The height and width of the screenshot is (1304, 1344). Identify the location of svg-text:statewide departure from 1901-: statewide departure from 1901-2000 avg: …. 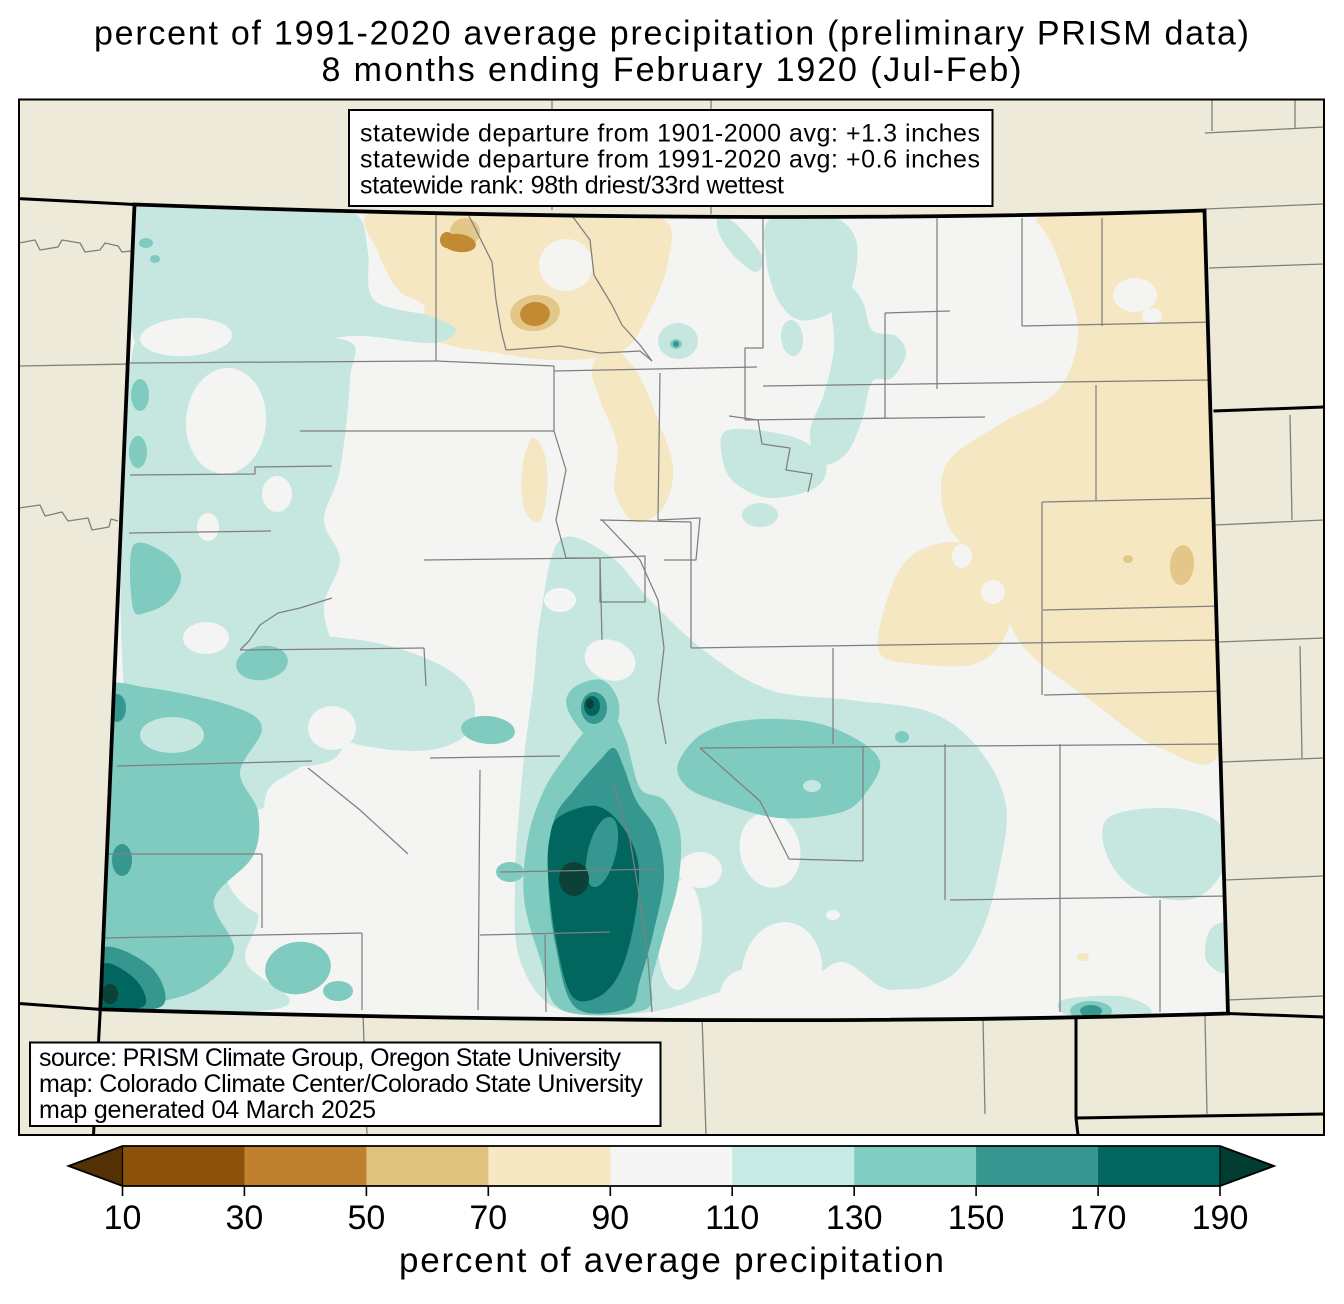
(670, 134).